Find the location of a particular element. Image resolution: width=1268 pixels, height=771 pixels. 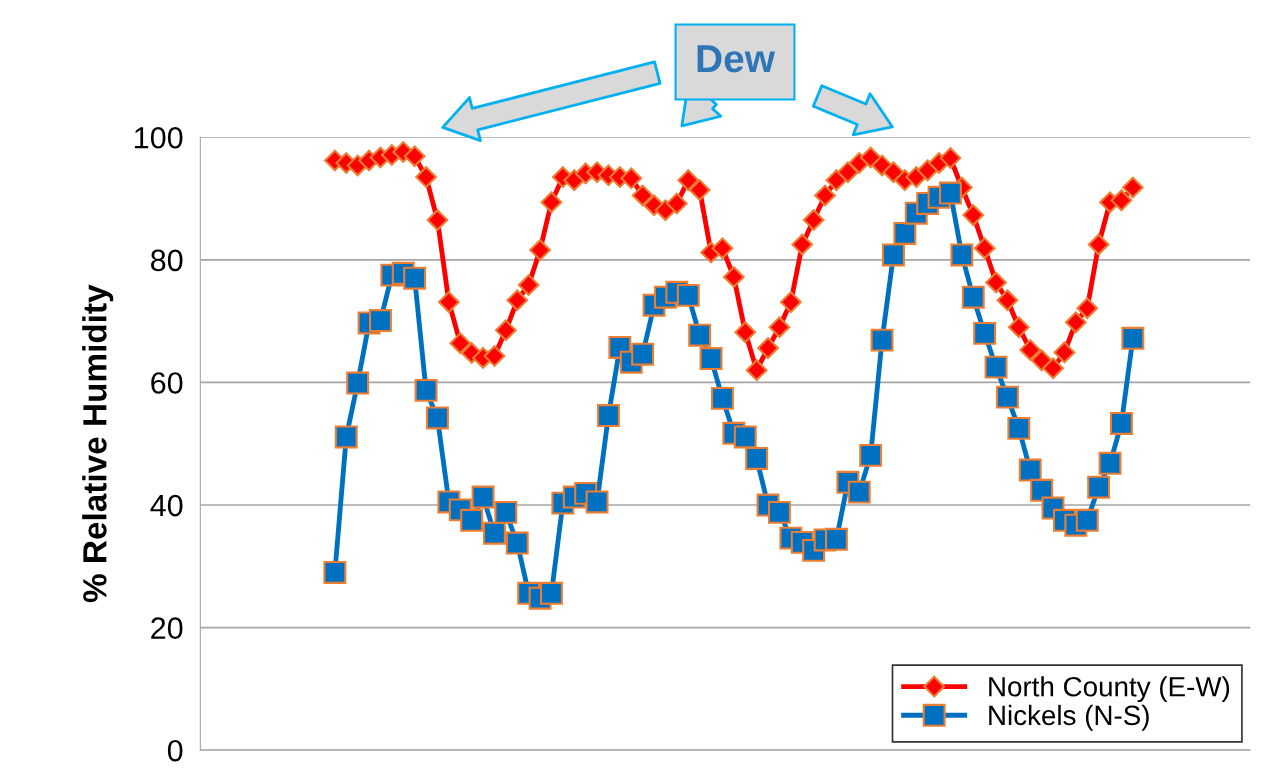

y-axis-title: % Relative Humidity is located at coordinates (98, 443).